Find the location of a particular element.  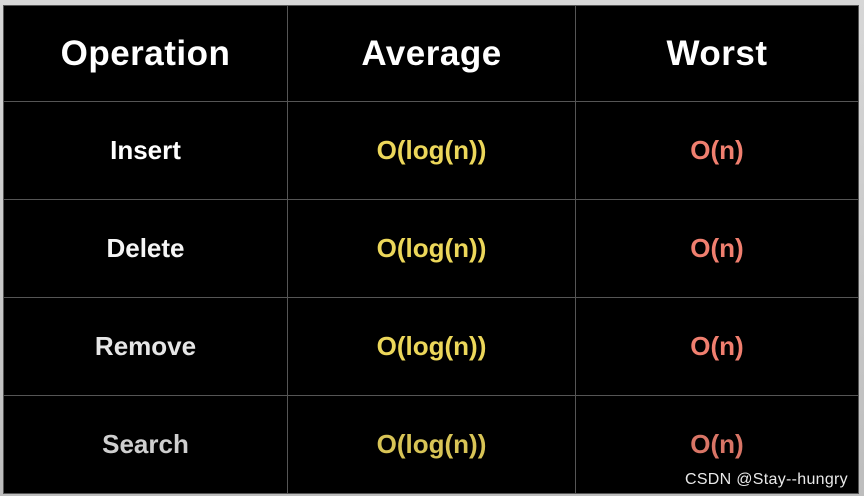

header-average: Average is located at coordinates (431, 53).